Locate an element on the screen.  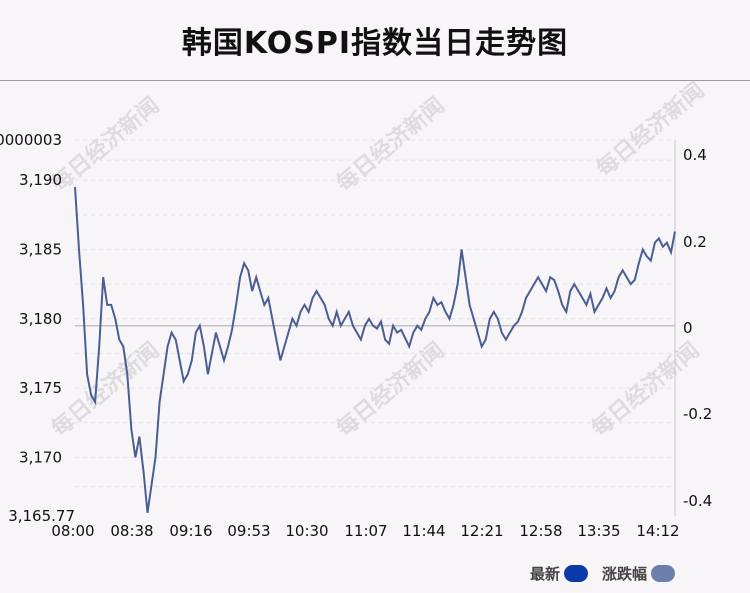
x-tick-label: 14:12 is located at coordinates (657, 531).